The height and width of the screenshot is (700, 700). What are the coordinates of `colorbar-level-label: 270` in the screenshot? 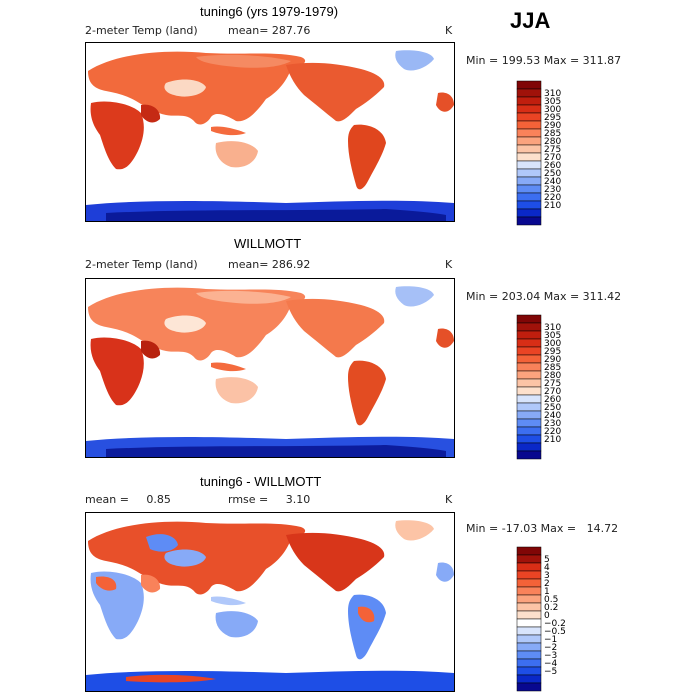 It's located at (552, 392).